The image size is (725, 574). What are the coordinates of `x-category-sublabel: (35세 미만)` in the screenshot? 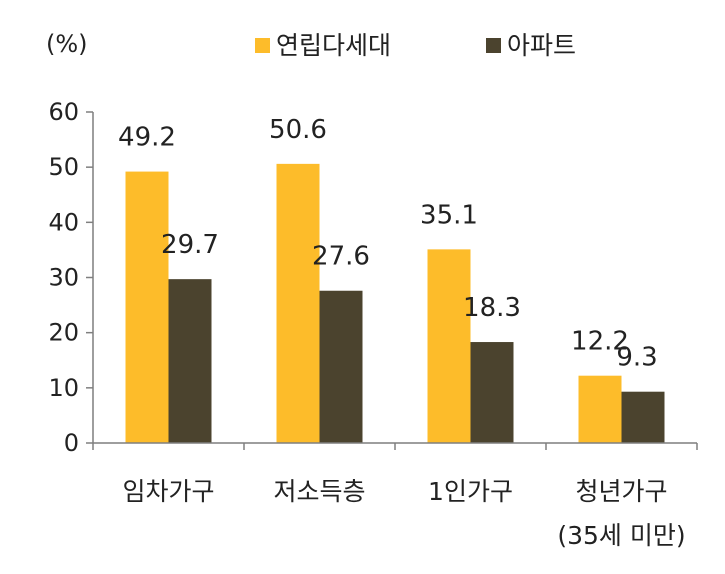 It's located at (621, 535).